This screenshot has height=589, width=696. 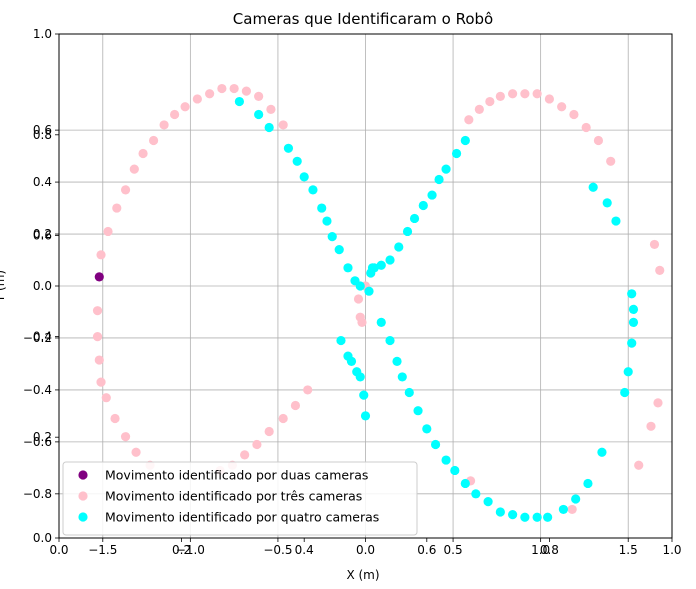 I want to click on overlay-y-tick-label: 0.8, so click(x=42, y=135).